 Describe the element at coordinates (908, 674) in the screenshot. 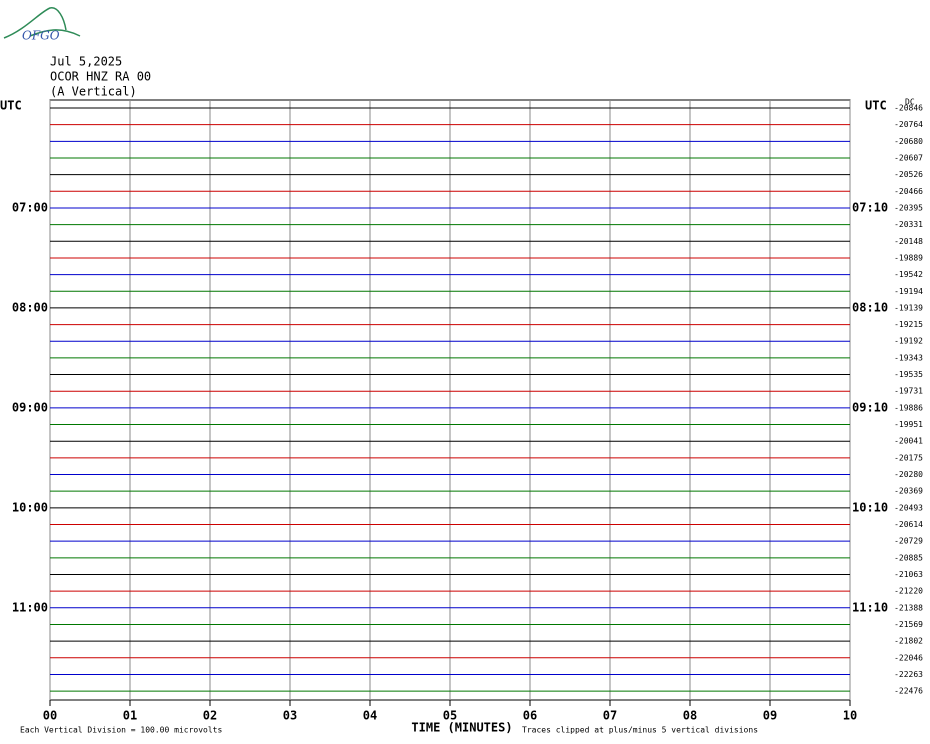

I see `offset-label: -22263` at that location.